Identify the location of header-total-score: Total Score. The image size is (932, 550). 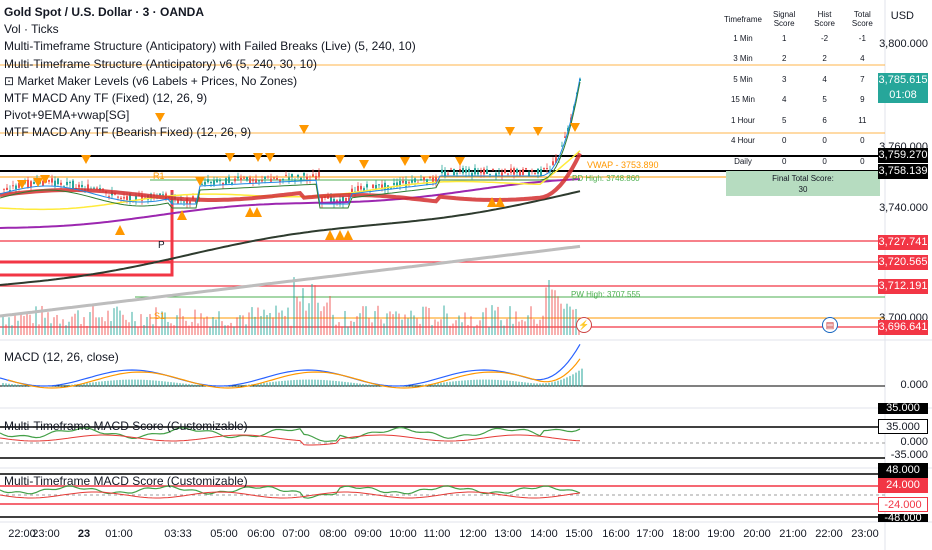
(862, 19).